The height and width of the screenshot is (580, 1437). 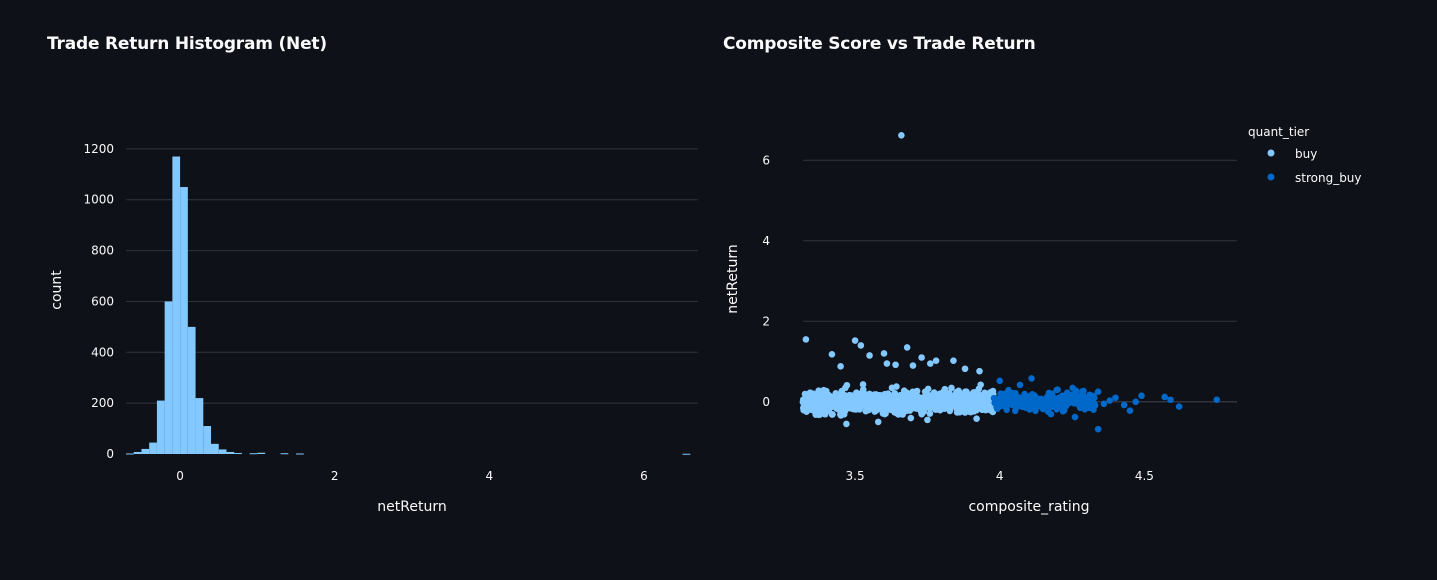 What do you see at coordinates (187, 44) in the screenshot?
I see `histogram-title: Trade Return Histogram (Net)` at bounding box center [187, 44].